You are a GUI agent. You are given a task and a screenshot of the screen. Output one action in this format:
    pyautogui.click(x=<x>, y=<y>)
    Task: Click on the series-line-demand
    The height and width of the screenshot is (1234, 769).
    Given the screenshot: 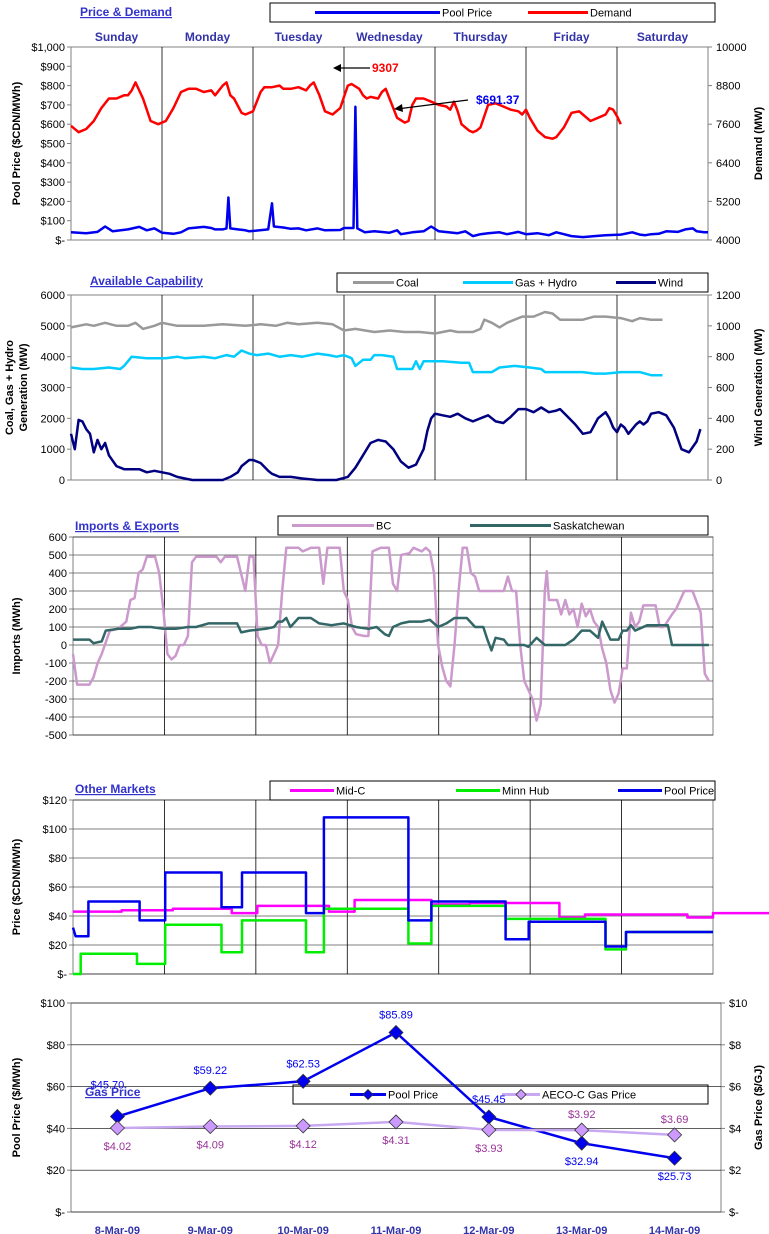 What is the action you would take?
    pyautogui.click(x=346, y=110)
    